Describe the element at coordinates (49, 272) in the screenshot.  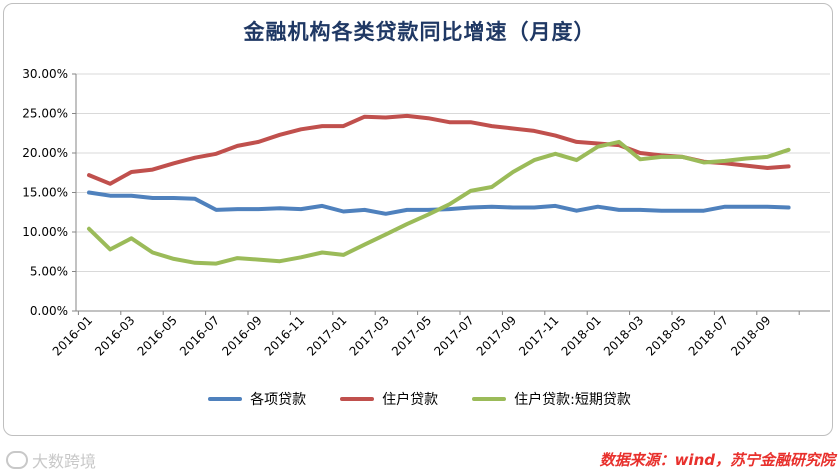
I see `y-tick-label: 5.00%` at that location.